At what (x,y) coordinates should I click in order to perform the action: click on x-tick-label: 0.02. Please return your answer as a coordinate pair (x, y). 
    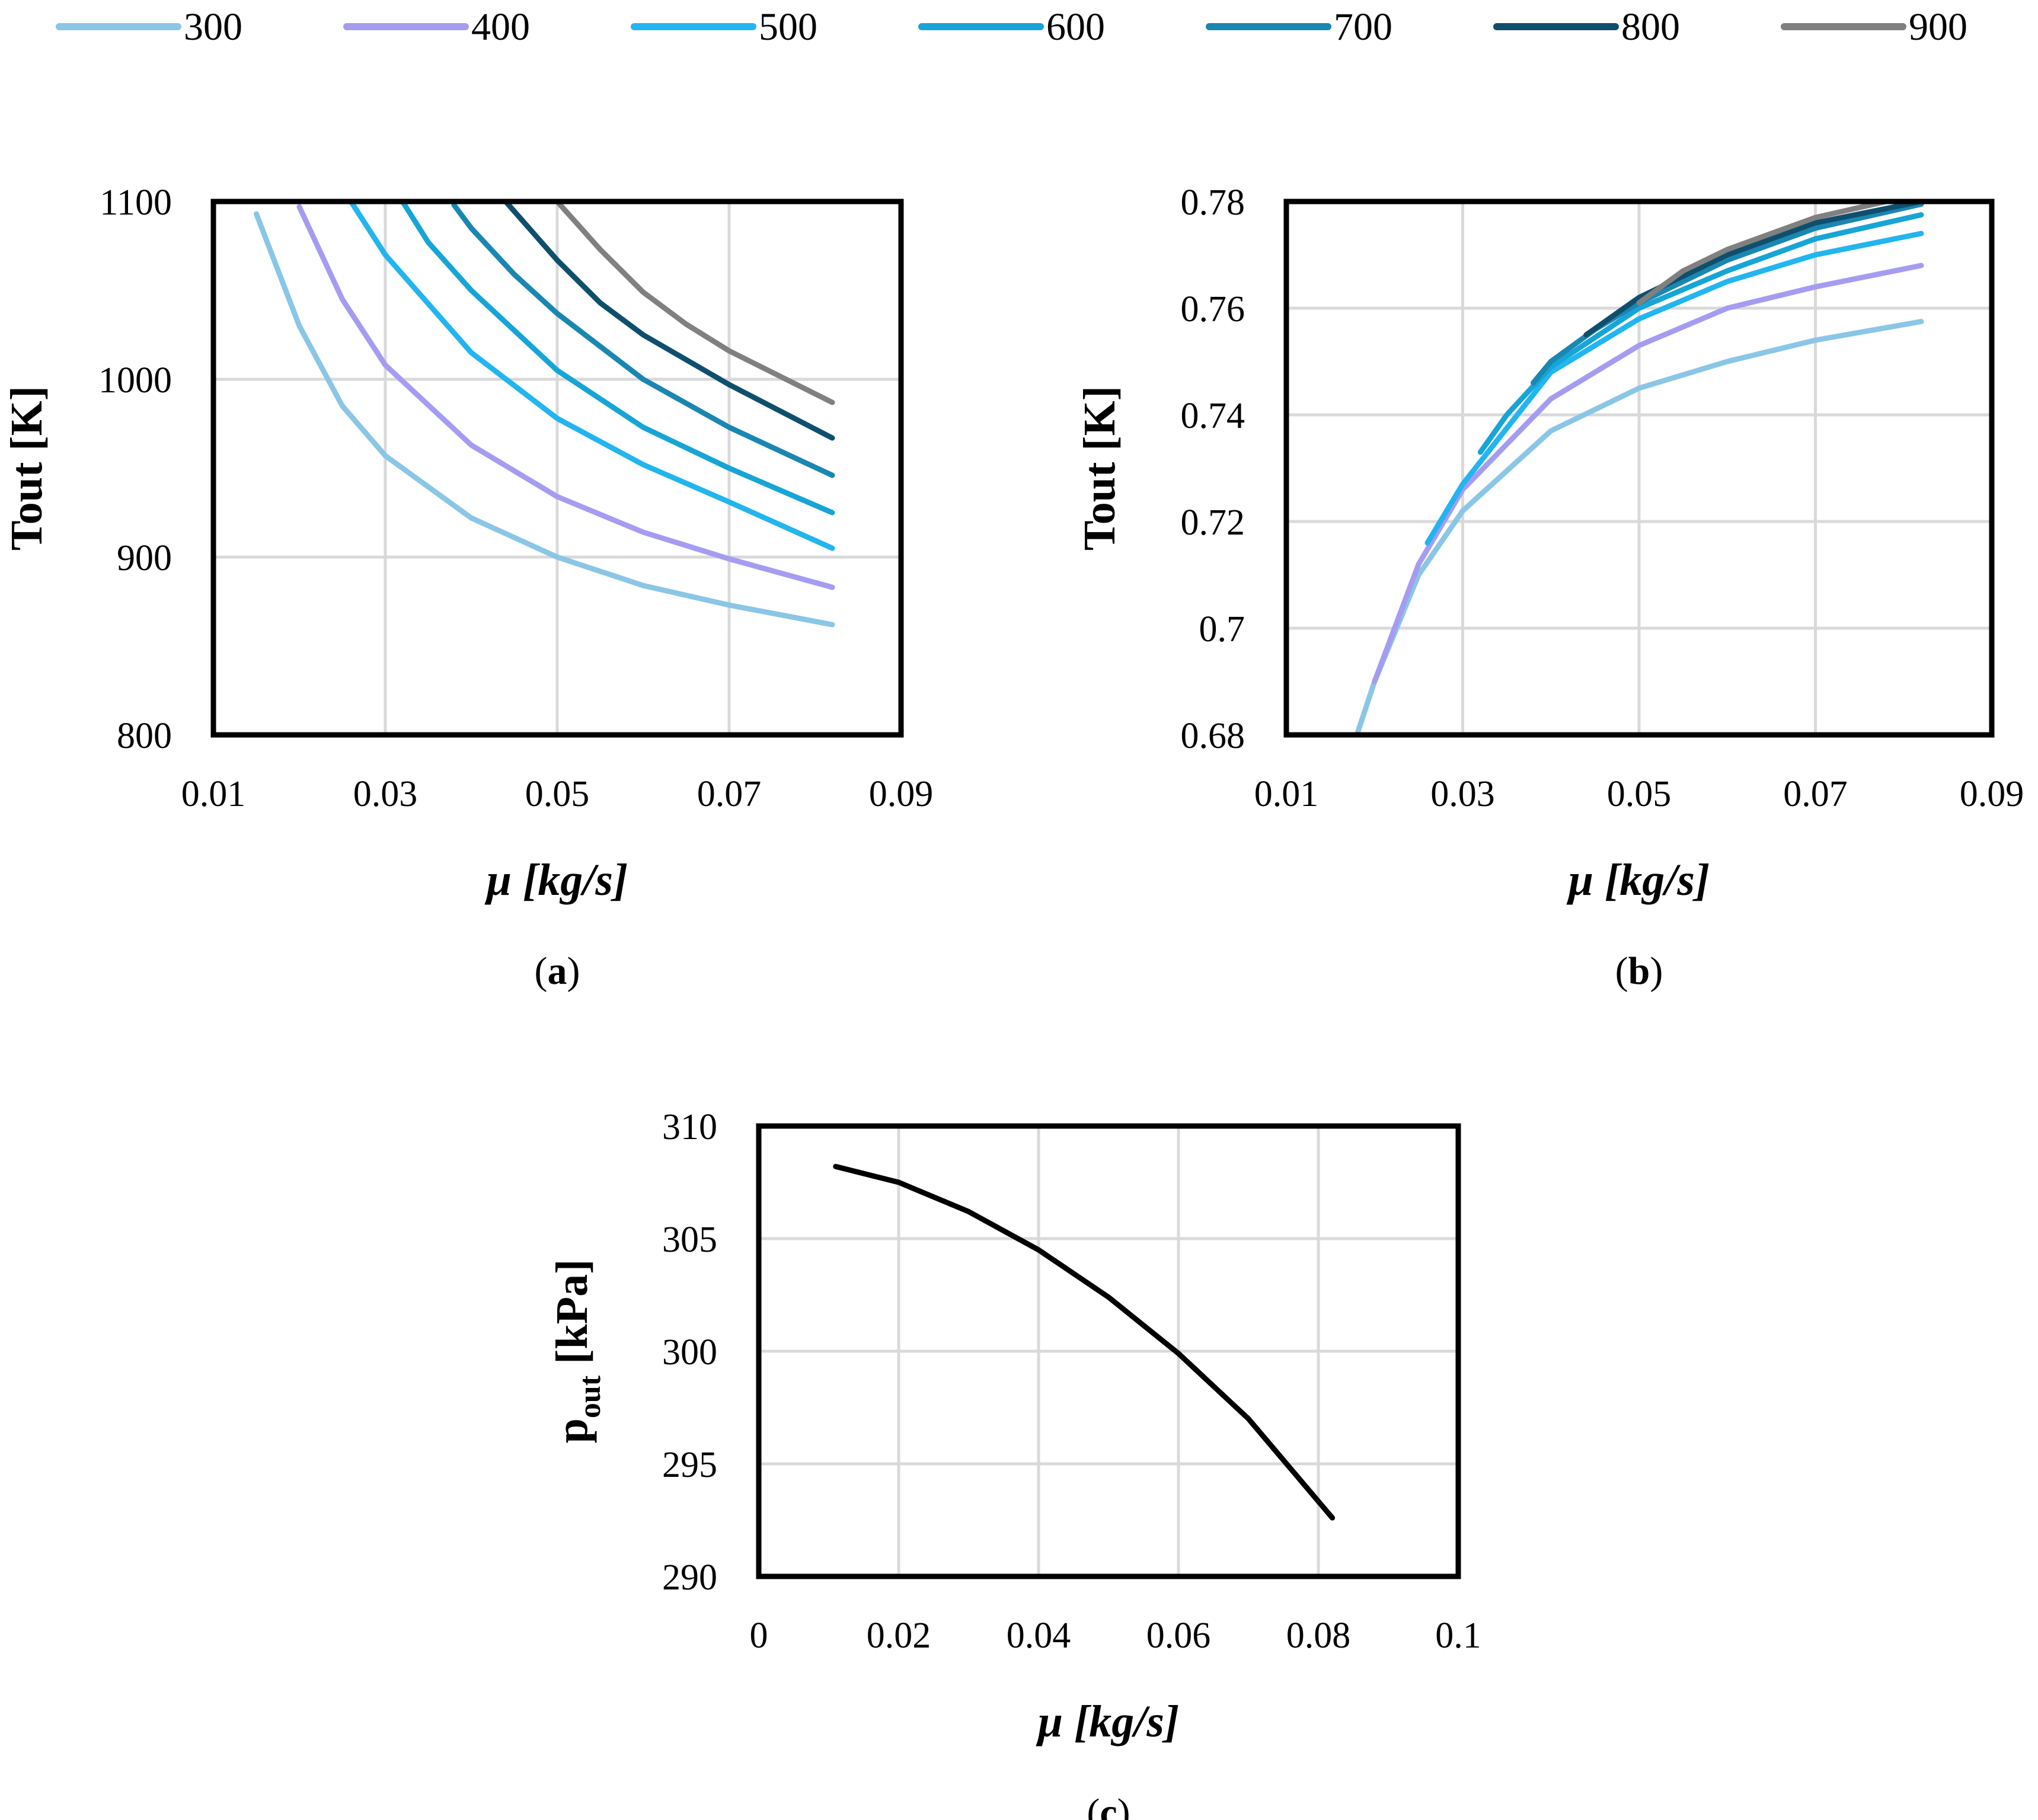
    Looking at the image, I should click on (899, 1636).